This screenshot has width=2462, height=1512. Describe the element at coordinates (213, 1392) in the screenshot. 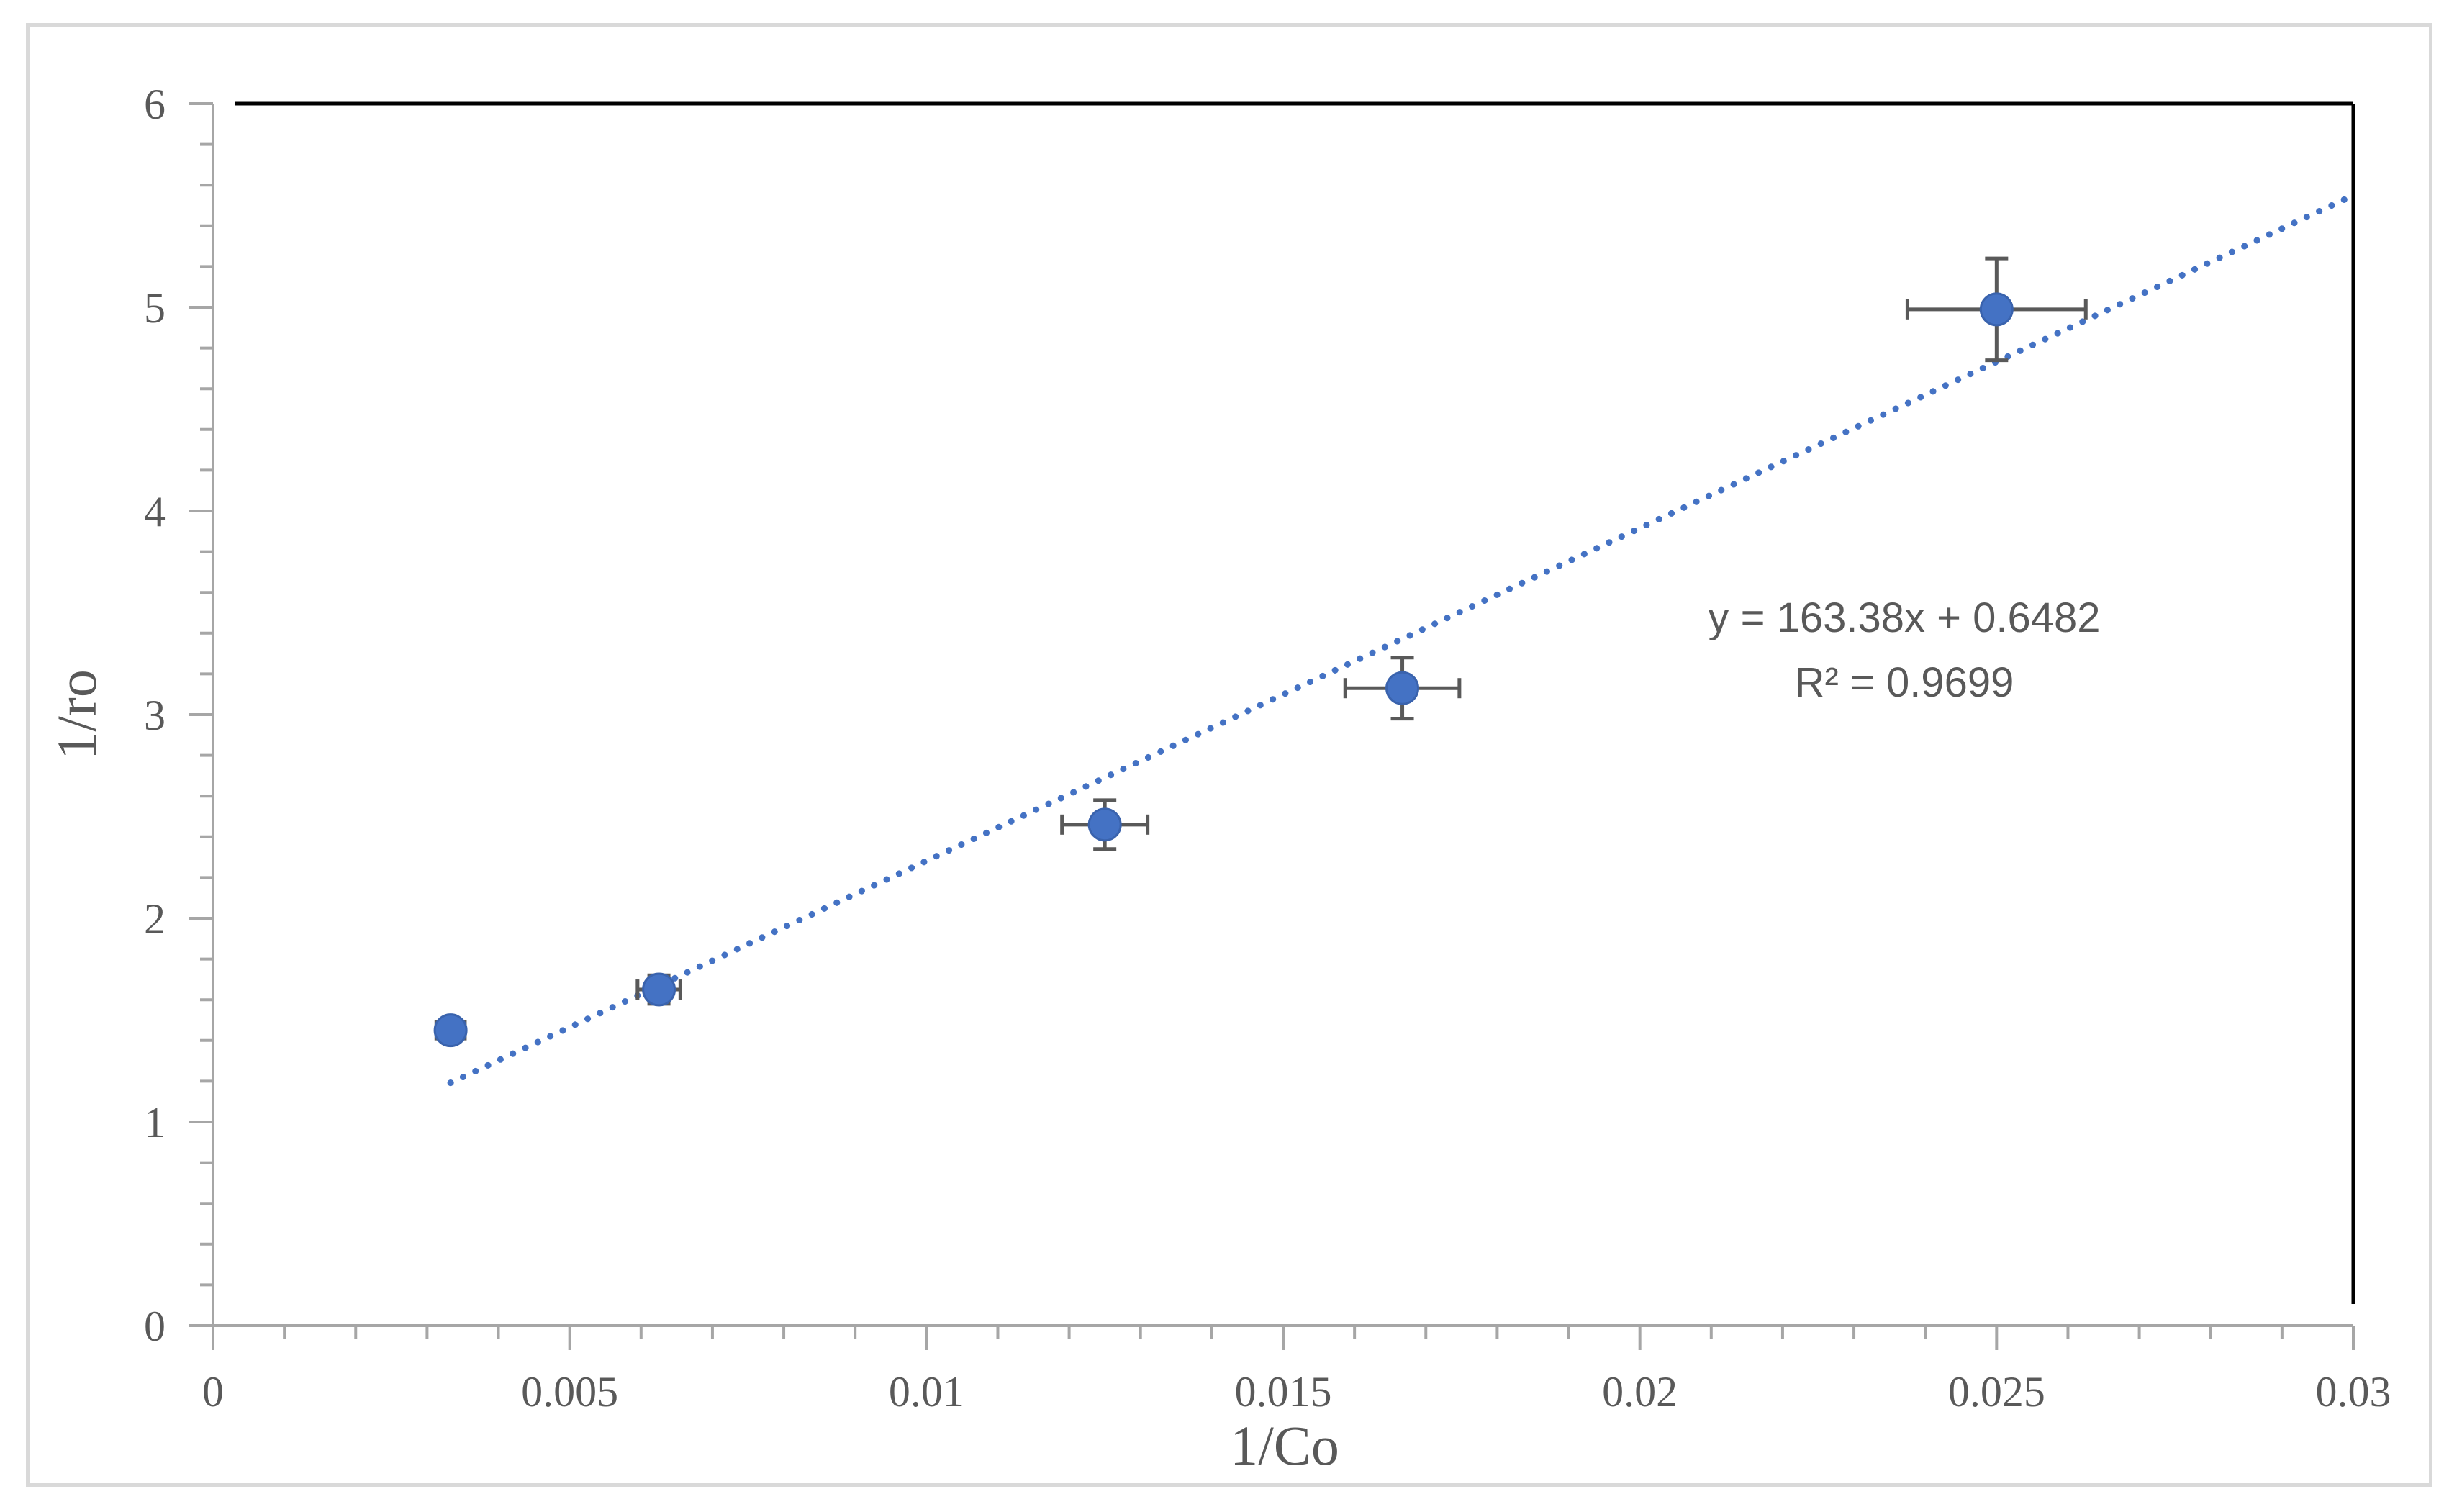

I see `x-tick-label: 0` at that location.